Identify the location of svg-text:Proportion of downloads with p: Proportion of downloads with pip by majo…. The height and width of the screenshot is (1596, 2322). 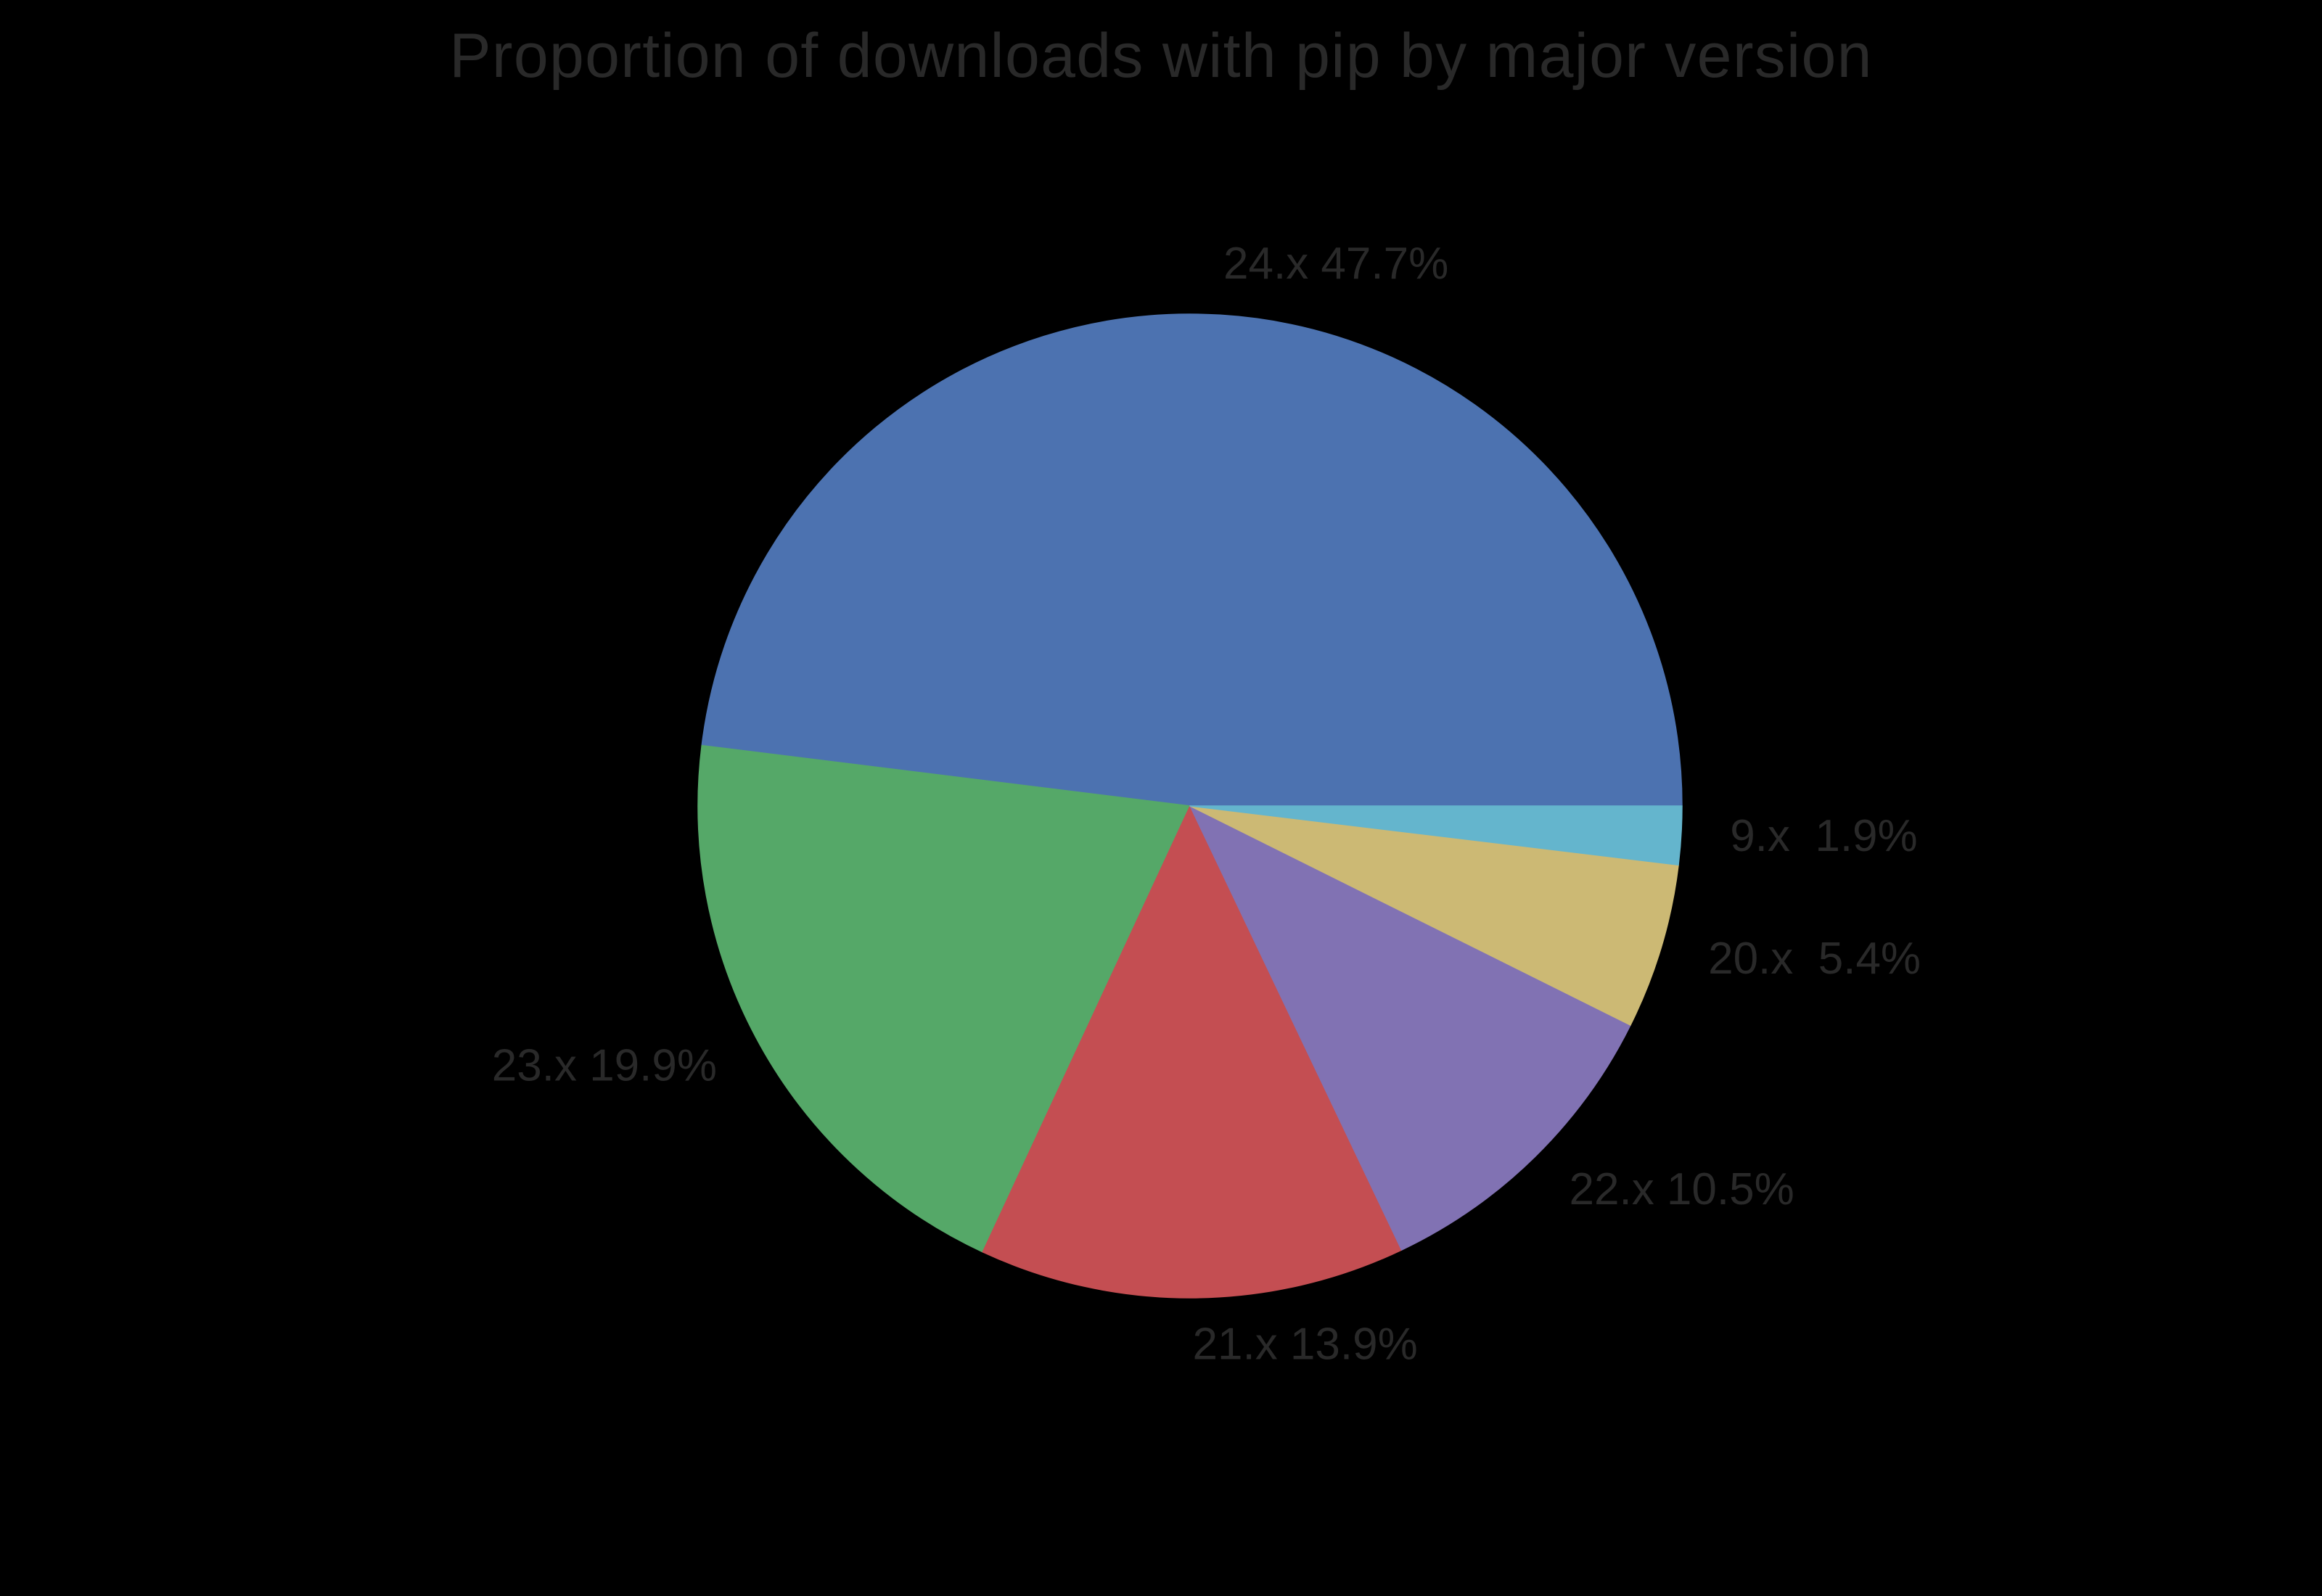
(1160, 56).